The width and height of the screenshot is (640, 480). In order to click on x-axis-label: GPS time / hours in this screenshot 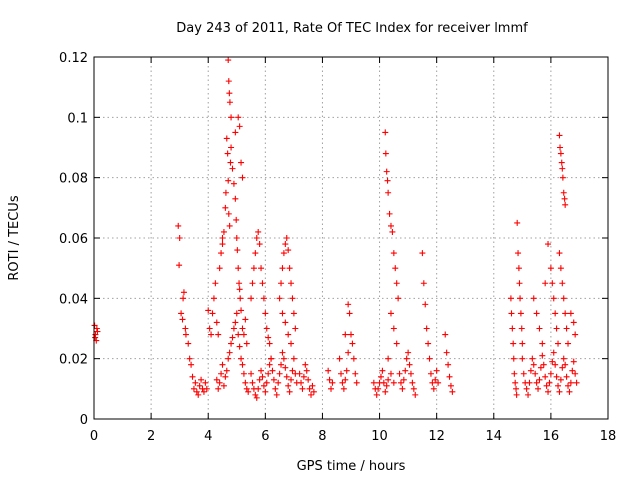, I will do `click(351, 466)`.